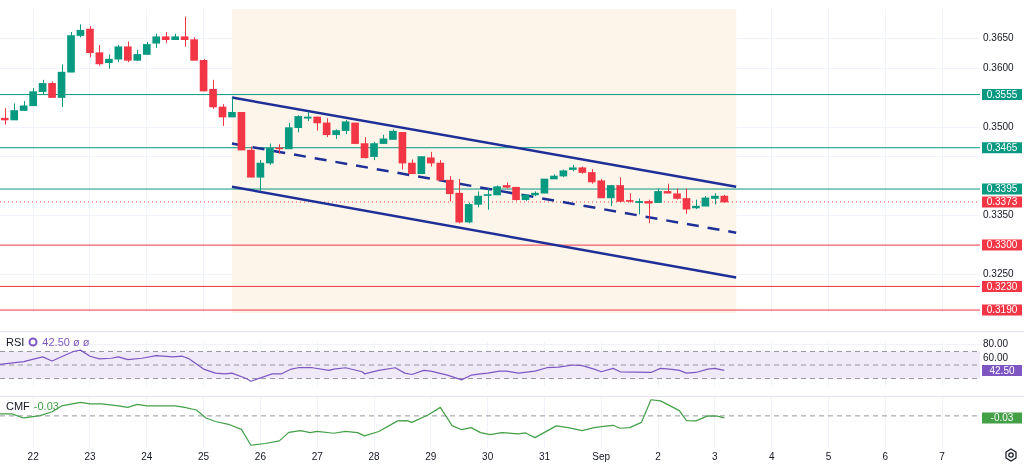 The image size is (1024, 466). What do you see at coordinates (1002, 310) in the screenshot?
I see `ref-line-label: 0.3190` at bounding box center [1002, 310].